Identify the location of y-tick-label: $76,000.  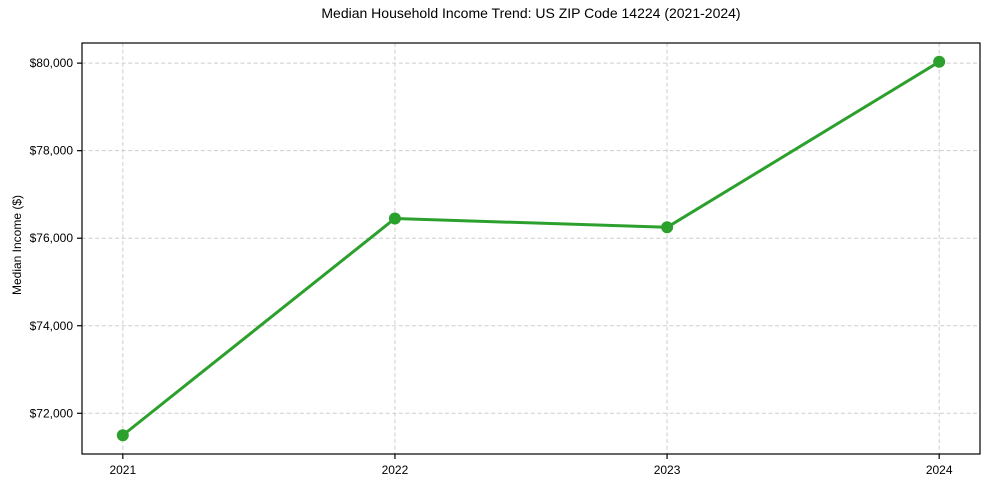
(52, 238).